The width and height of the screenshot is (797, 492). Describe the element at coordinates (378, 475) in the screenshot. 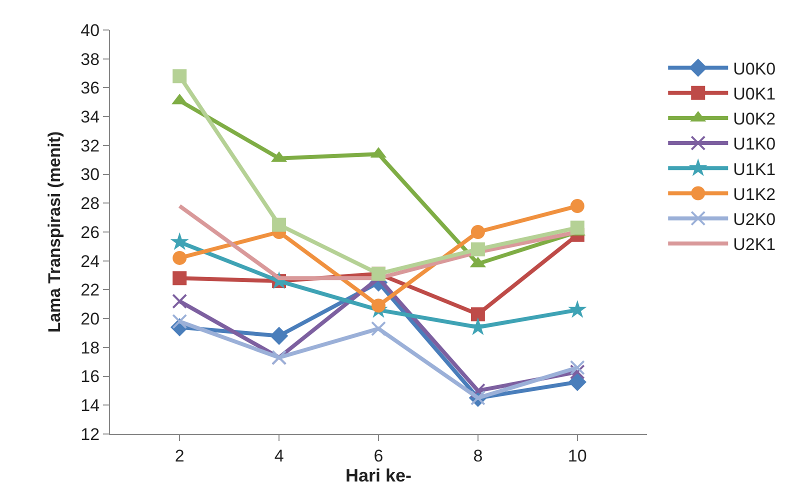

I see `x-axis-title: Hari ke-` at that location.